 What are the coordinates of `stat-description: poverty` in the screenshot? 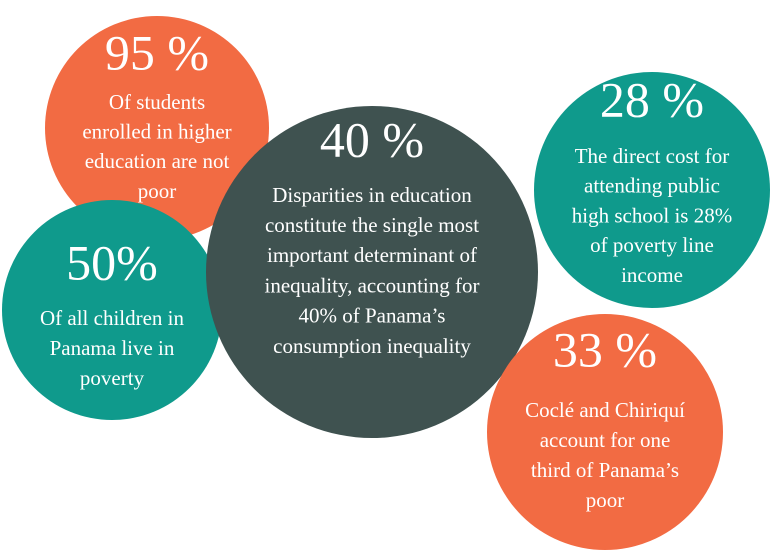 It's located at (112, 378).